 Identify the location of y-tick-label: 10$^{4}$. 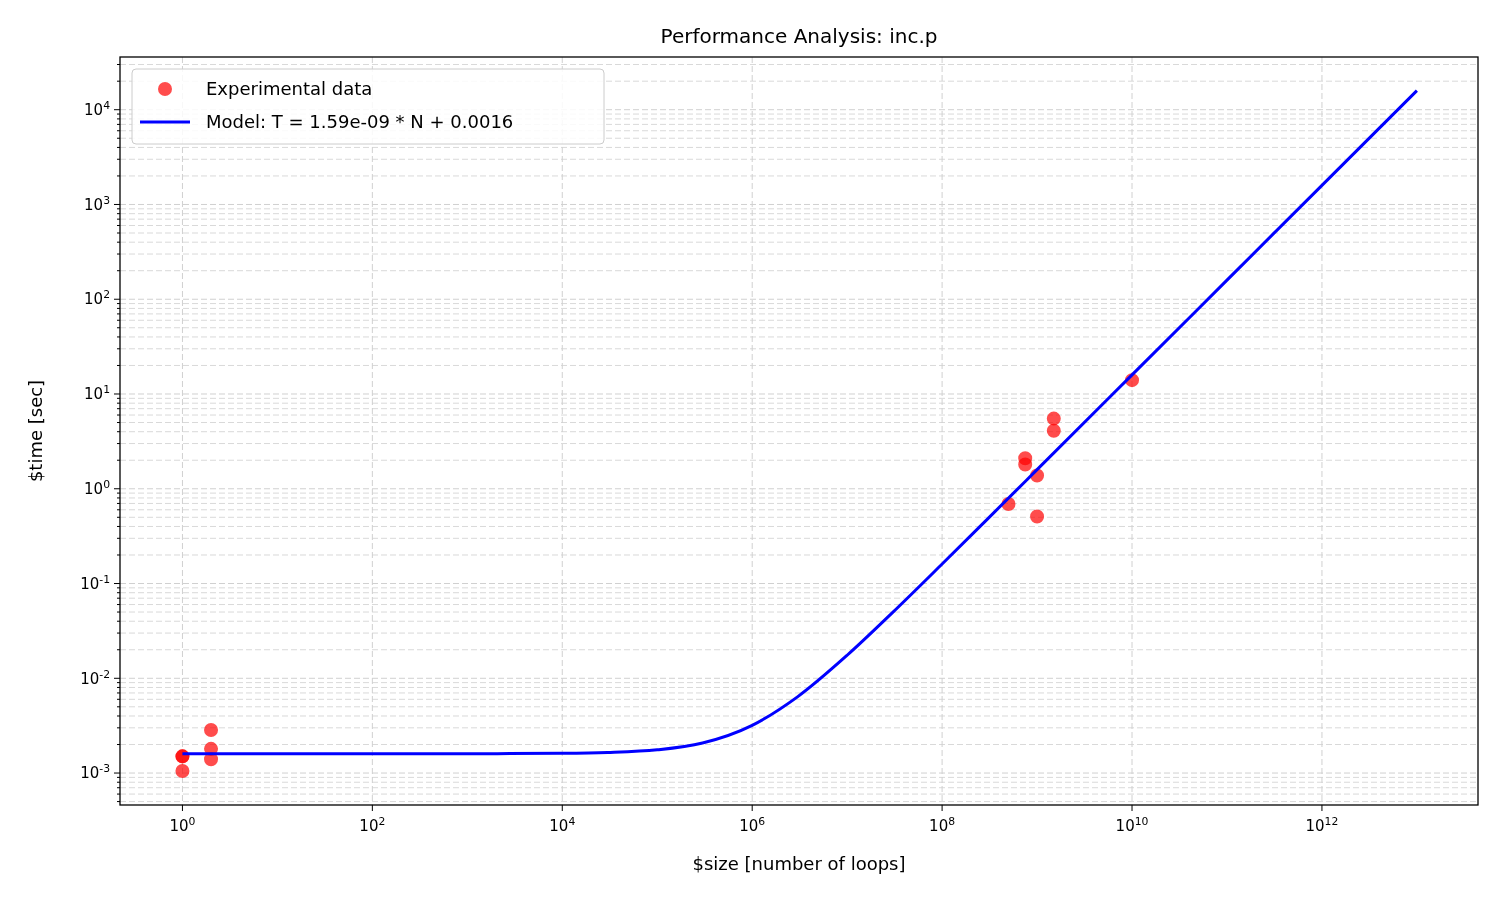
(97, 108).